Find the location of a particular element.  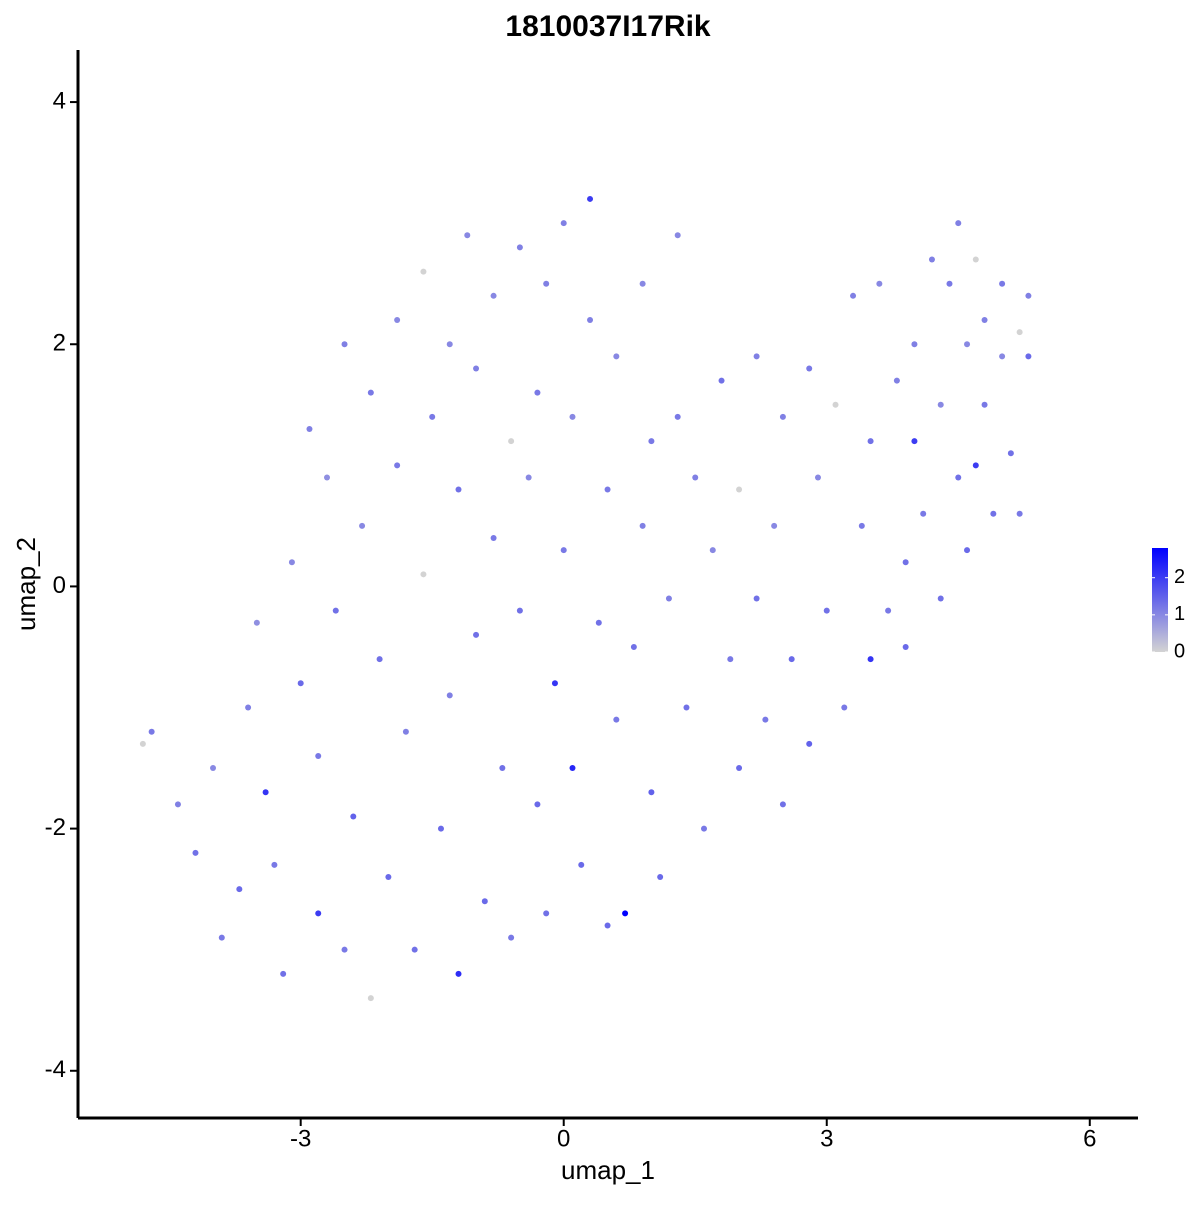

x-tick-label: 3 is located at coordinates (826, 1138).